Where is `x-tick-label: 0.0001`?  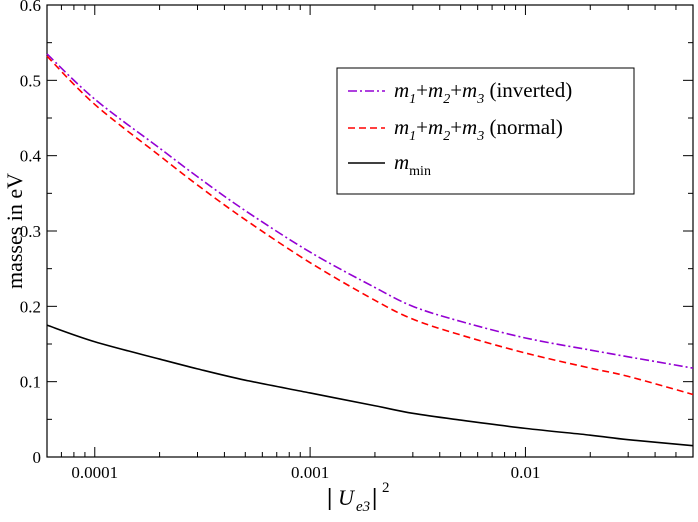
x-tick-label: 0.0001 is located at coordinates (94, 472).